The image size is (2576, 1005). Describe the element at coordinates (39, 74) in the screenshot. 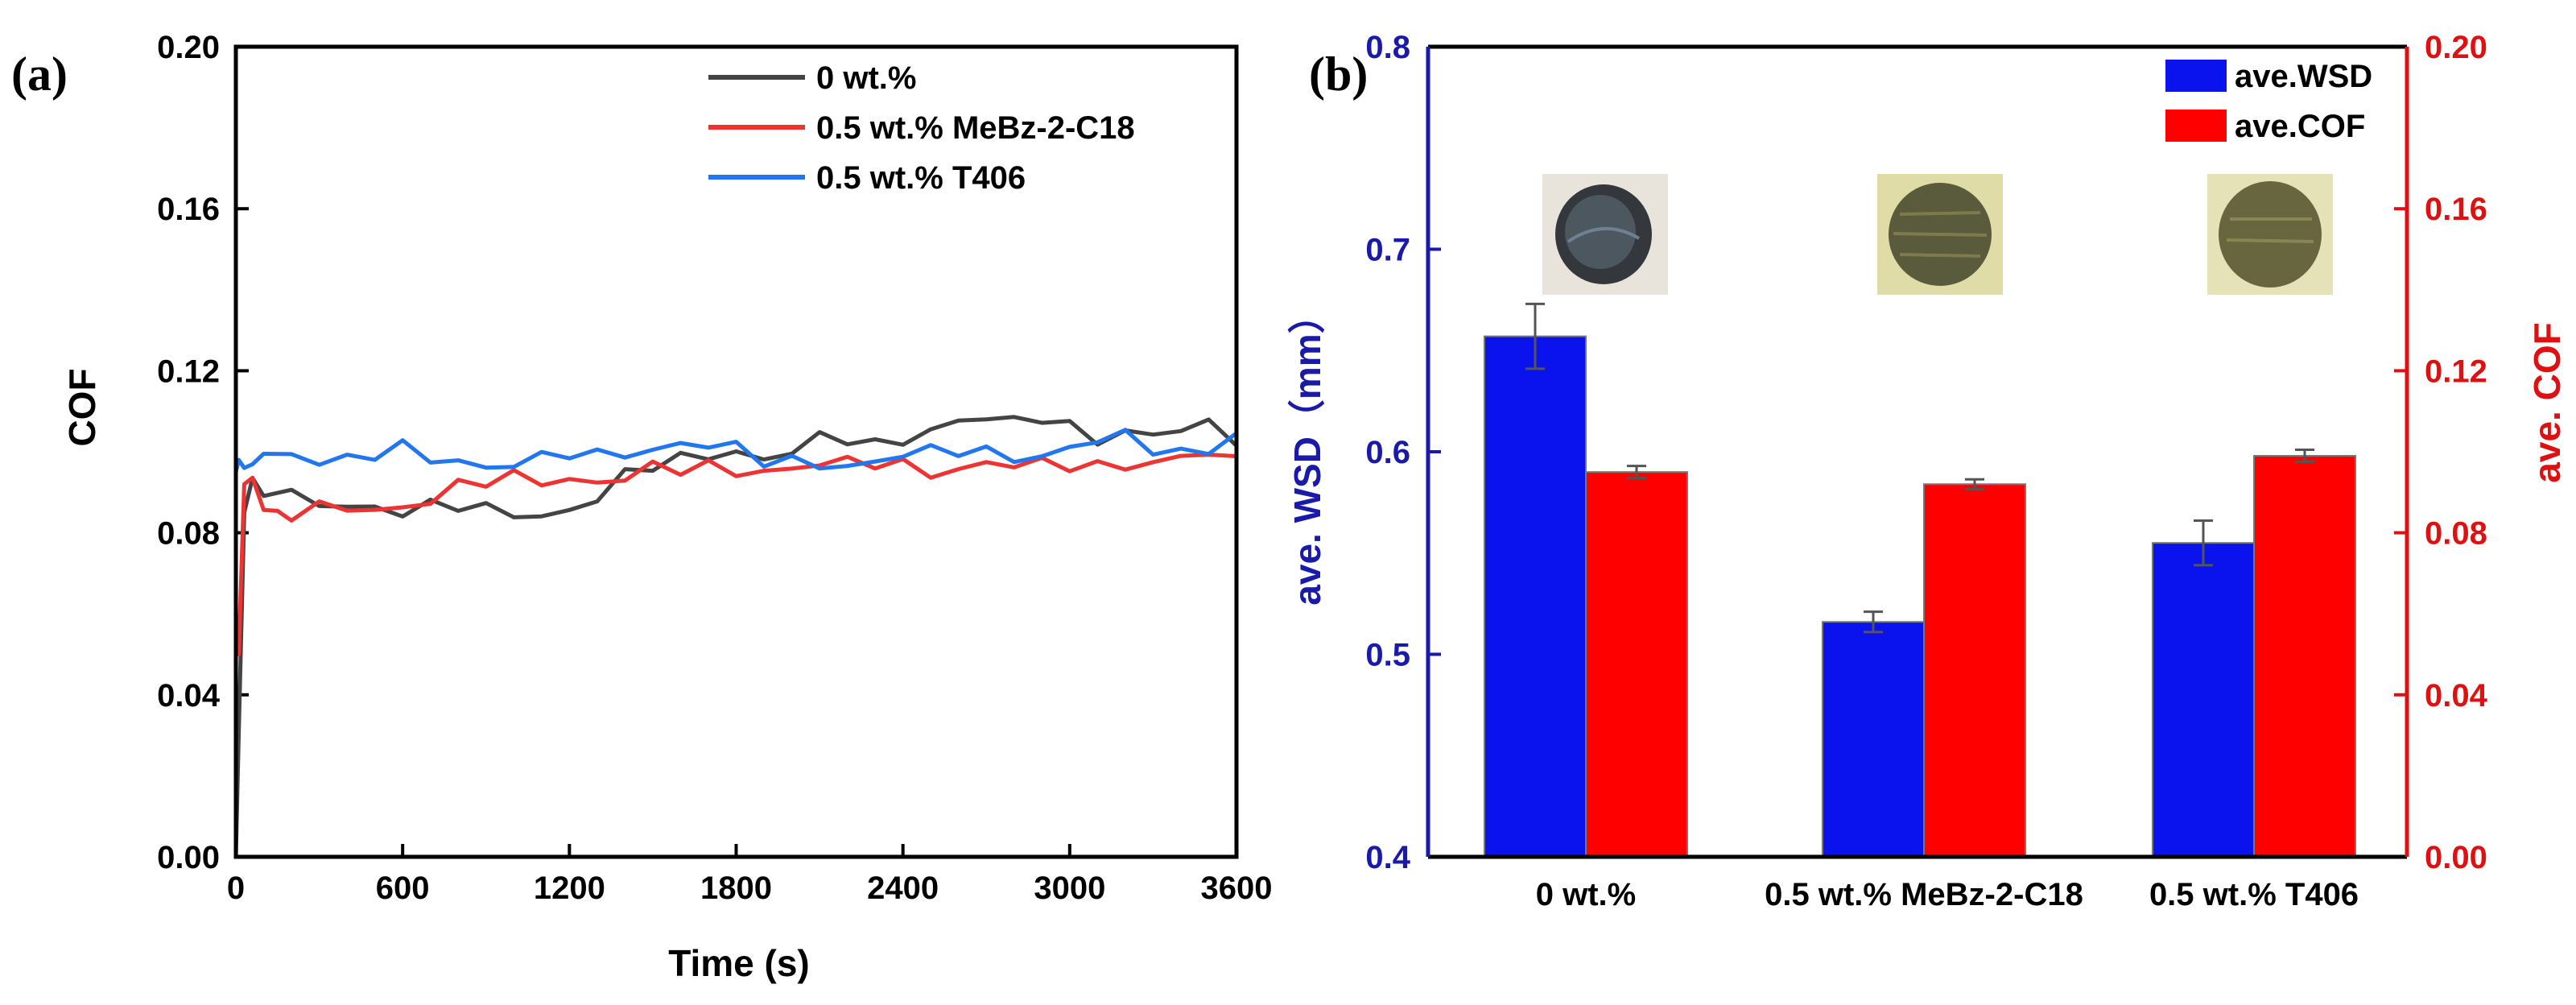

I see `panel-a-label: (a)` at that location.